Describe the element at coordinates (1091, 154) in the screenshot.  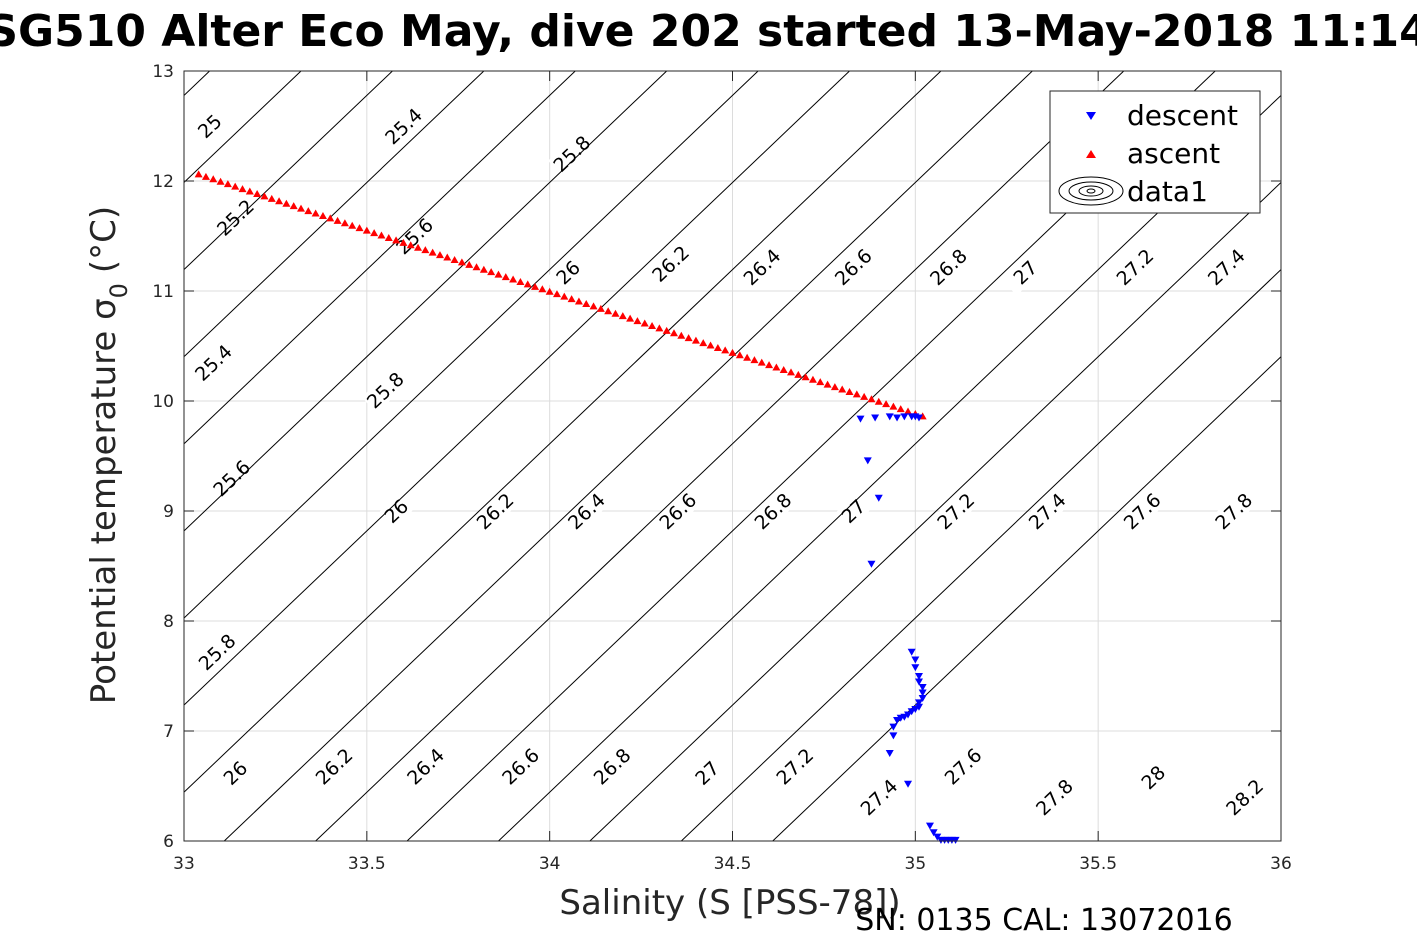
I see `legend-ascent-marker` at that location.